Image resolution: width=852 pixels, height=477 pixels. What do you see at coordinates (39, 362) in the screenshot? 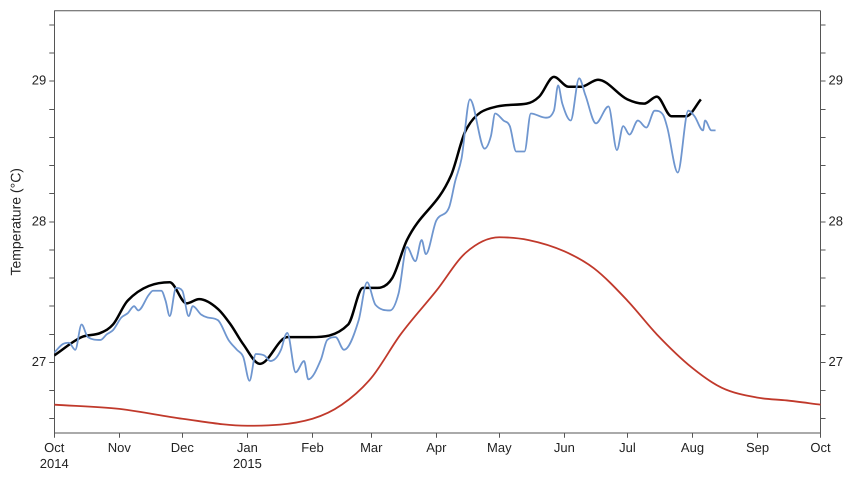
I see `y-tick-label: 27` at bounding box center [39, 362].